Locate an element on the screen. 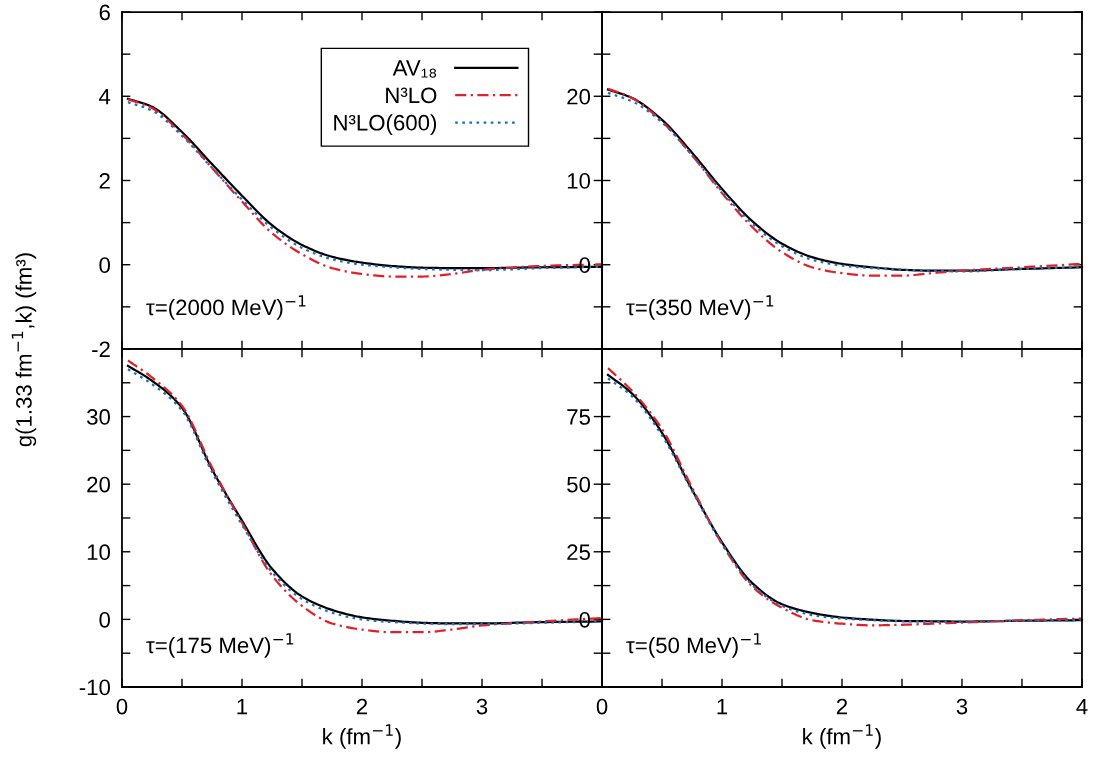 The image size is (1094, 776). y-axis-title: g(1.33 fm$^{−1}$,k) (fm³) is located at coordinates (24, 350).